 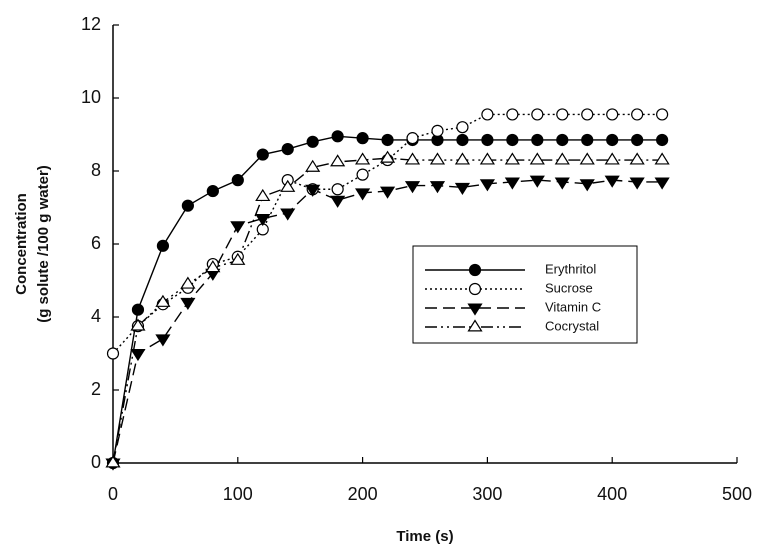 I want to click on x-tick-label: 200, so click(x=363, y=494).